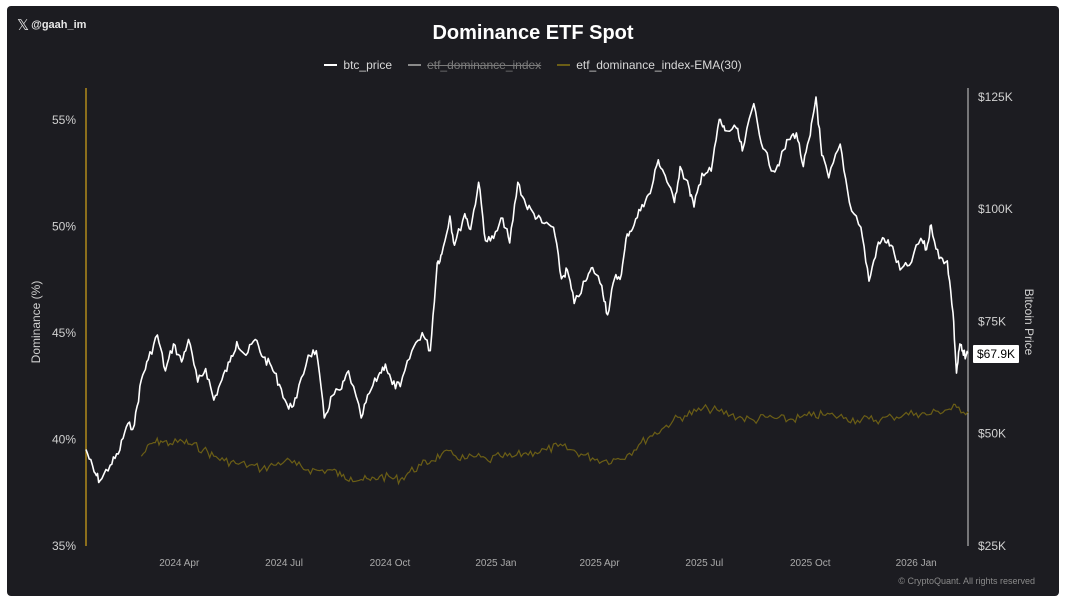 The image size is (1065, 601). I want to click on x-tick-label: 2024 Oct, so click(390, 563).